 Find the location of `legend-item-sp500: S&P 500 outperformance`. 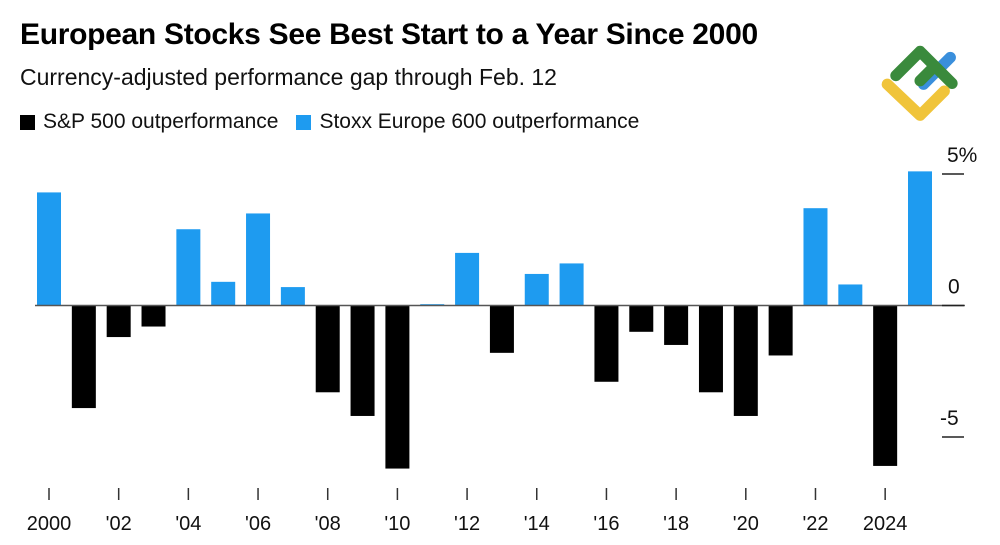

legend-item-sp500: S&P 500 outperformance is located at coordinates (149, 122).